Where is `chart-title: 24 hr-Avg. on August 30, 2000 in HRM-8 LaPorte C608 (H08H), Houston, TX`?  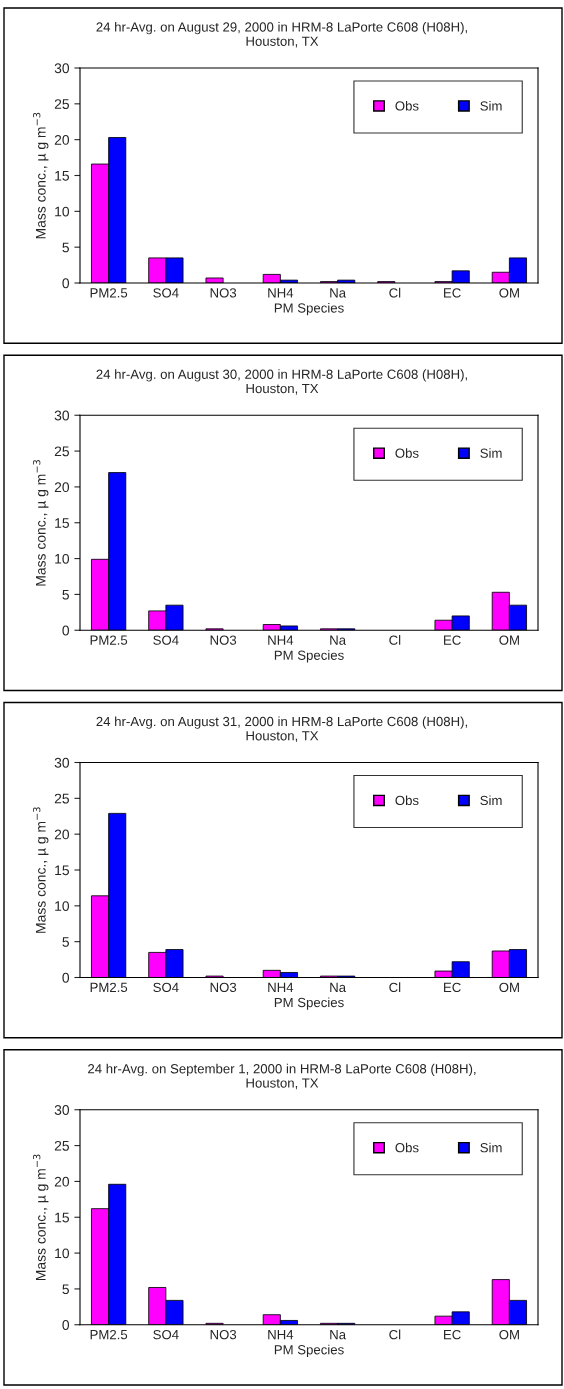 chart-title: 24 hr-Avg. on August 30, 2000 in HRM-8 LaPorte C608 (H08H), Houston, TX is located at coordinates (281, 382).